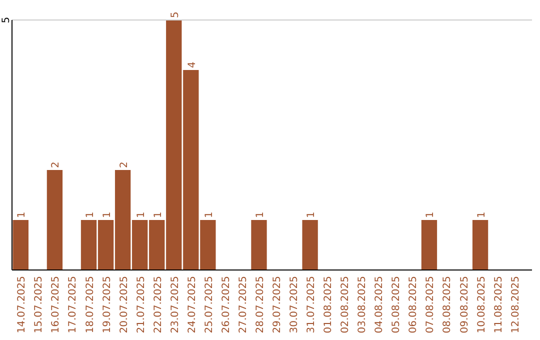 The height and width of the screenshot is (340, 540). Describe the element at coordinates (209, 305) in the screenshot. I see `x-tick-label: 25.07.2025` at that location.